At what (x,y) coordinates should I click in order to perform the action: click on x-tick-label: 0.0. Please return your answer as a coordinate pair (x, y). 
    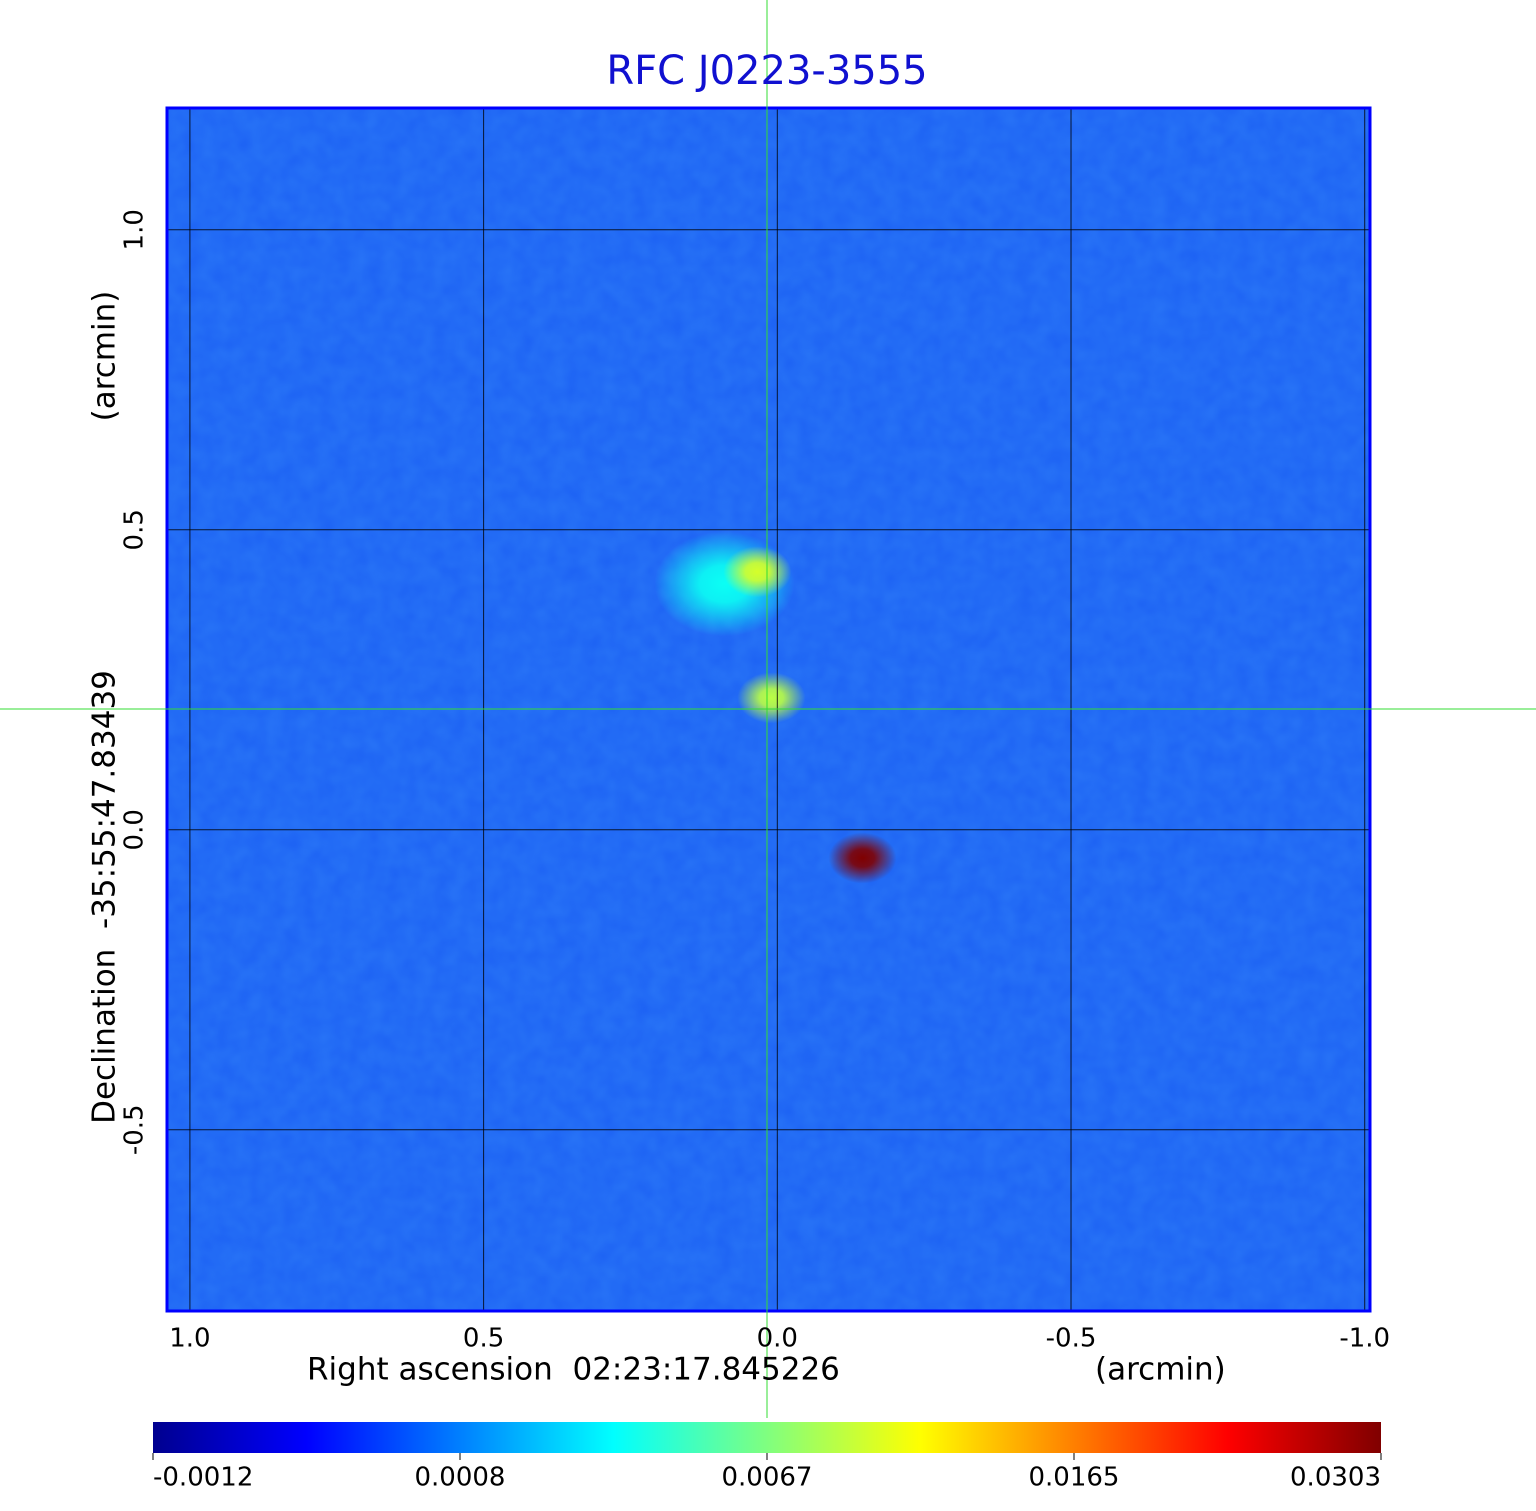
    Looking at the image, I should click on (777, 1339).